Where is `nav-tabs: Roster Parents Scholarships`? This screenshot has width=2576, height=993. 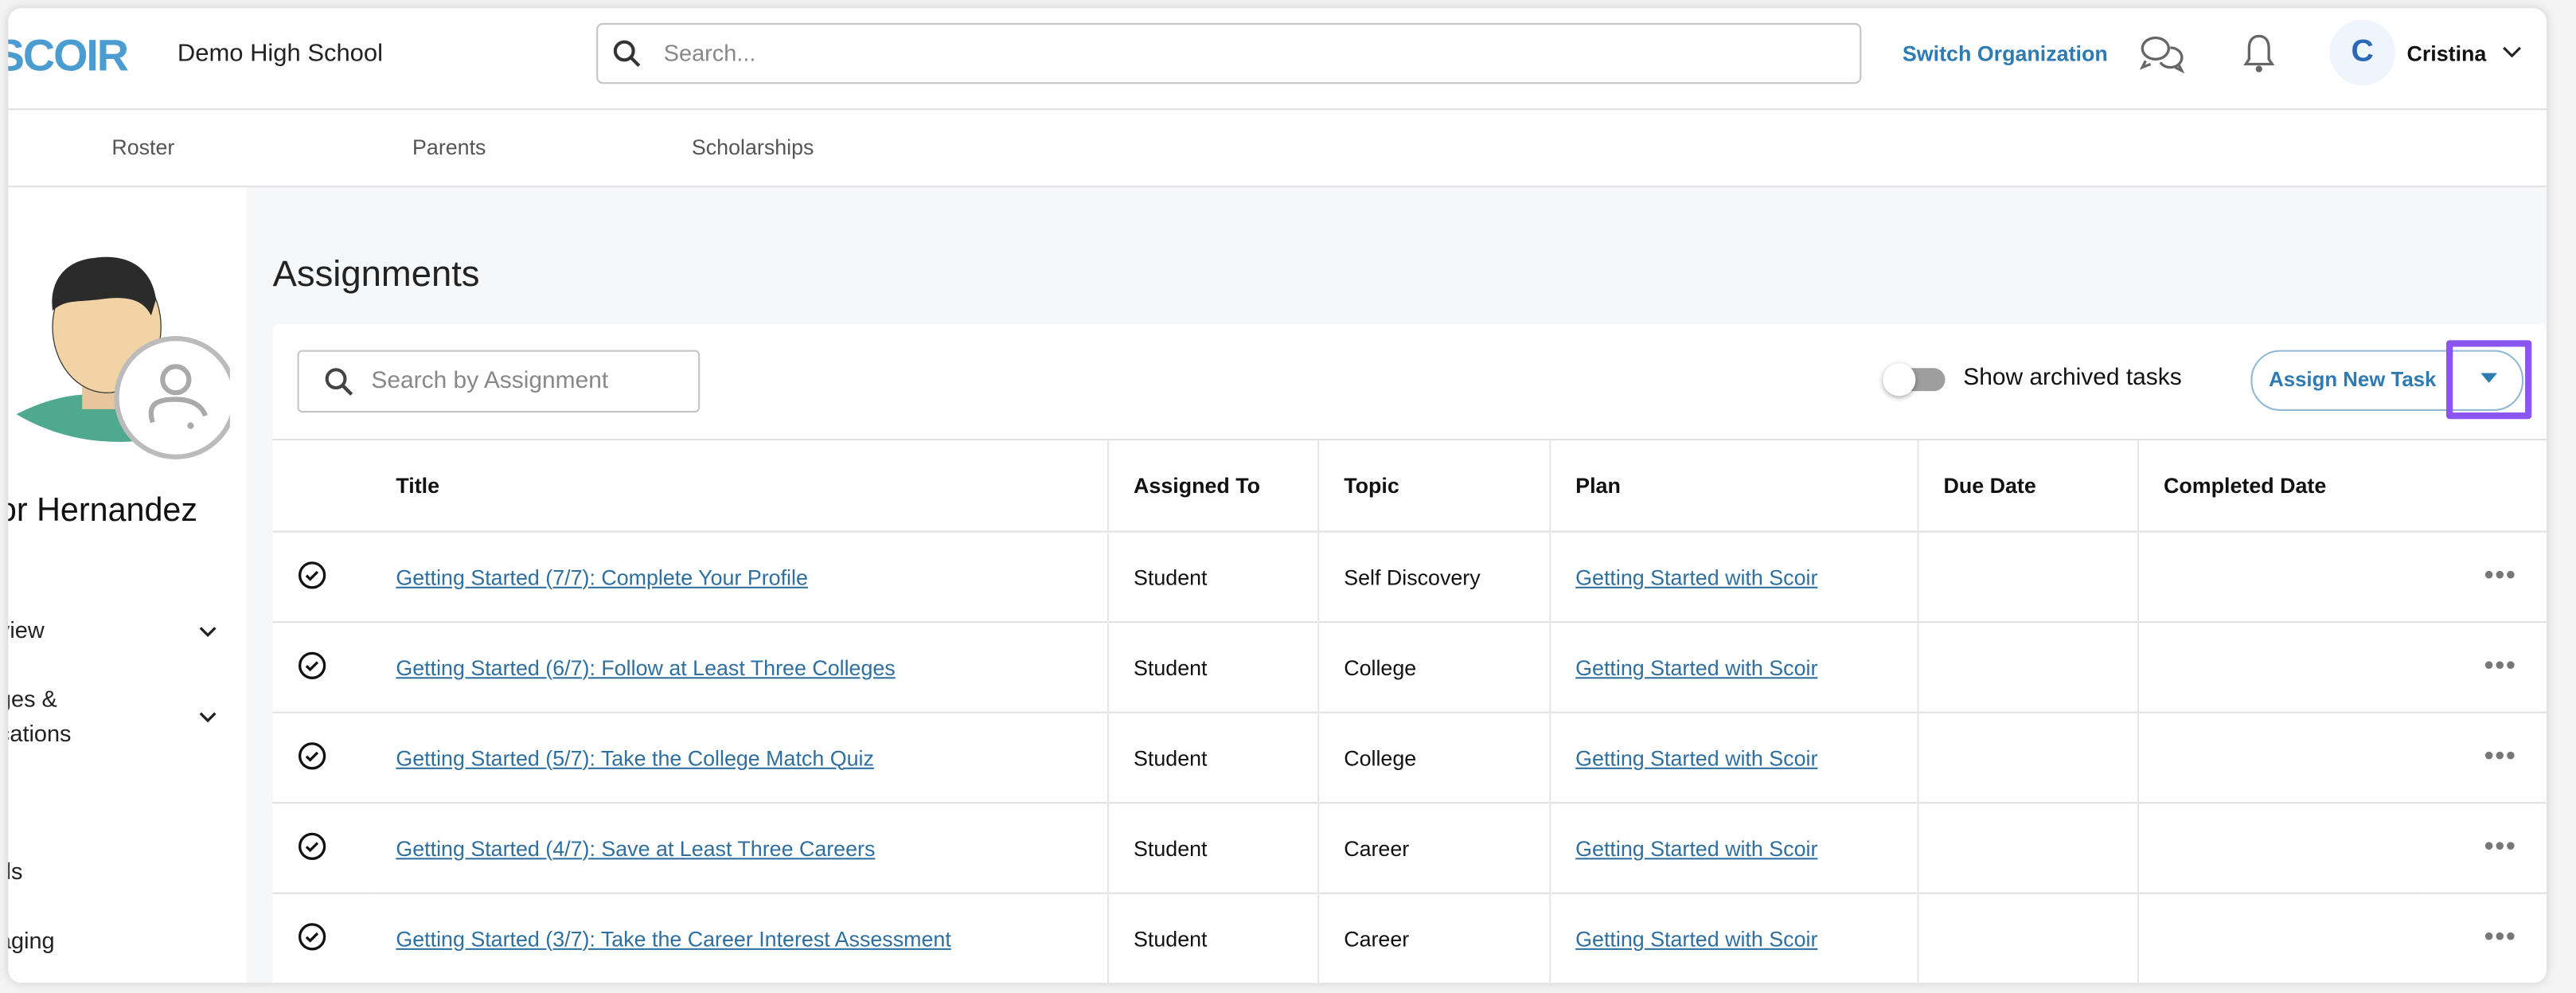
nav-tabs: Roster Parents Scholarships is located at coordinates (1277, 149).